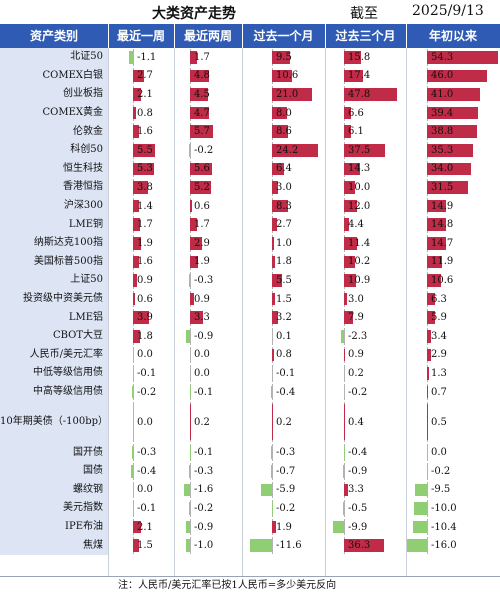 Image resolution: width=500 pixels, height=596 pixels. I want to click on value-label: 4.5, so click(202, 94).